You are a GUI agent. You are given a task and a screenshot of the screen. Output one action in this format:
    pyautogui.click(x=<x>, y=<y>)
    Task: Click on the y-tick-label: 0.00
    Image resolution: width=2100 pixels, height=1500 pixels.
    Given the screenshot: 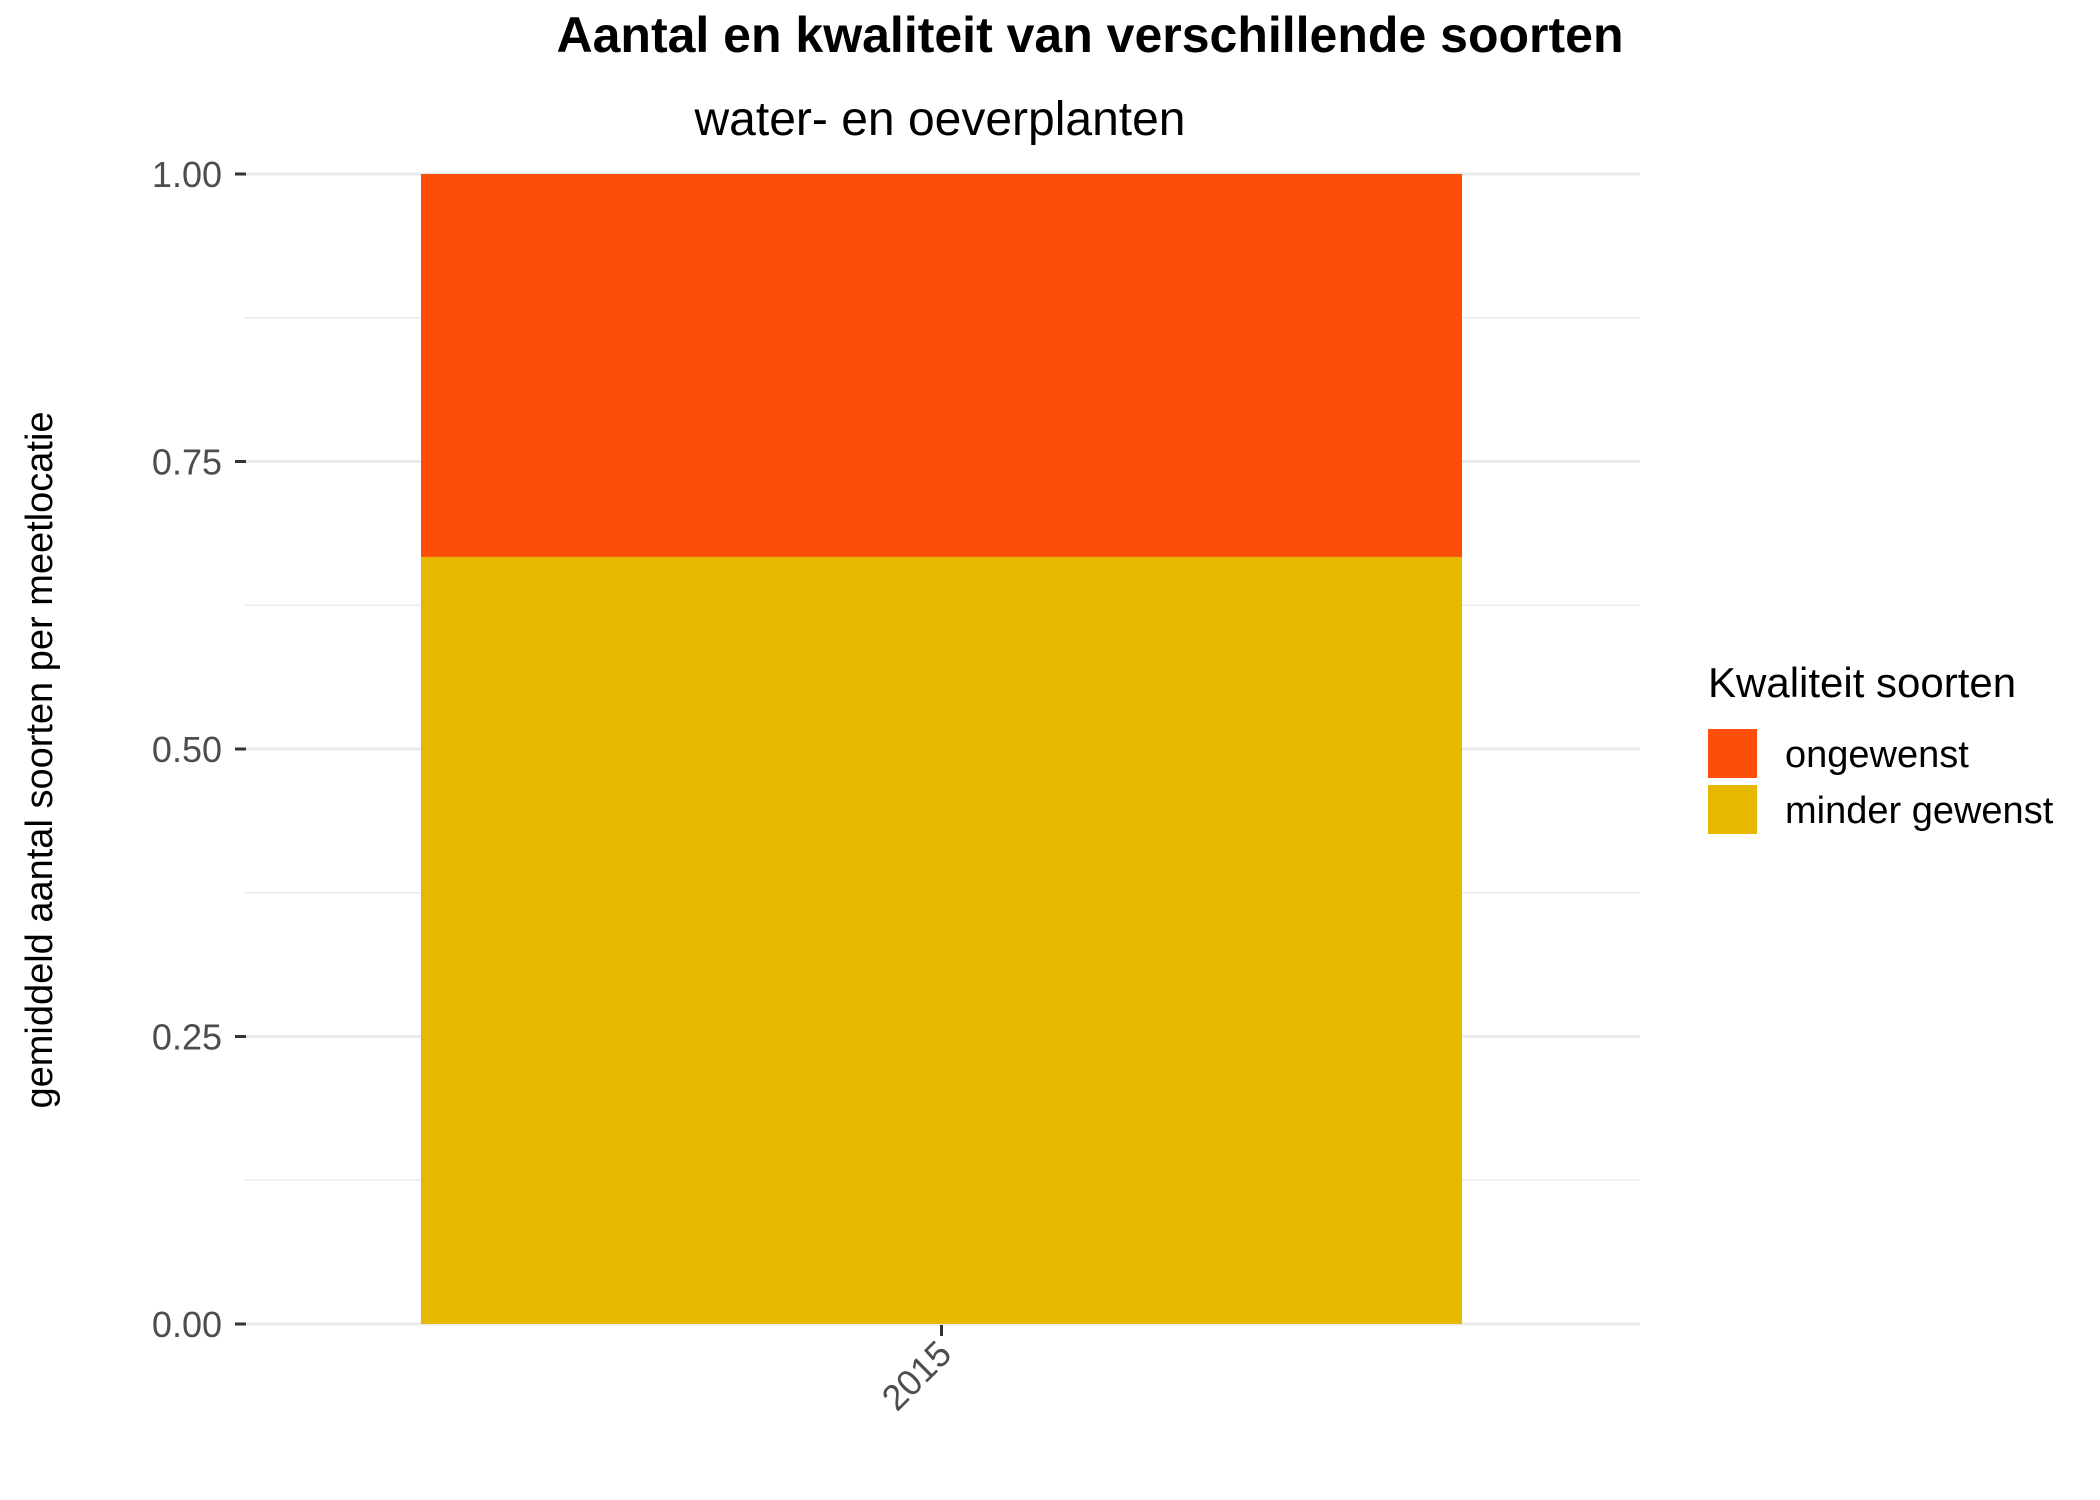 What is the action you would take?
    pyautogui.click(x=187, y=1324)
    